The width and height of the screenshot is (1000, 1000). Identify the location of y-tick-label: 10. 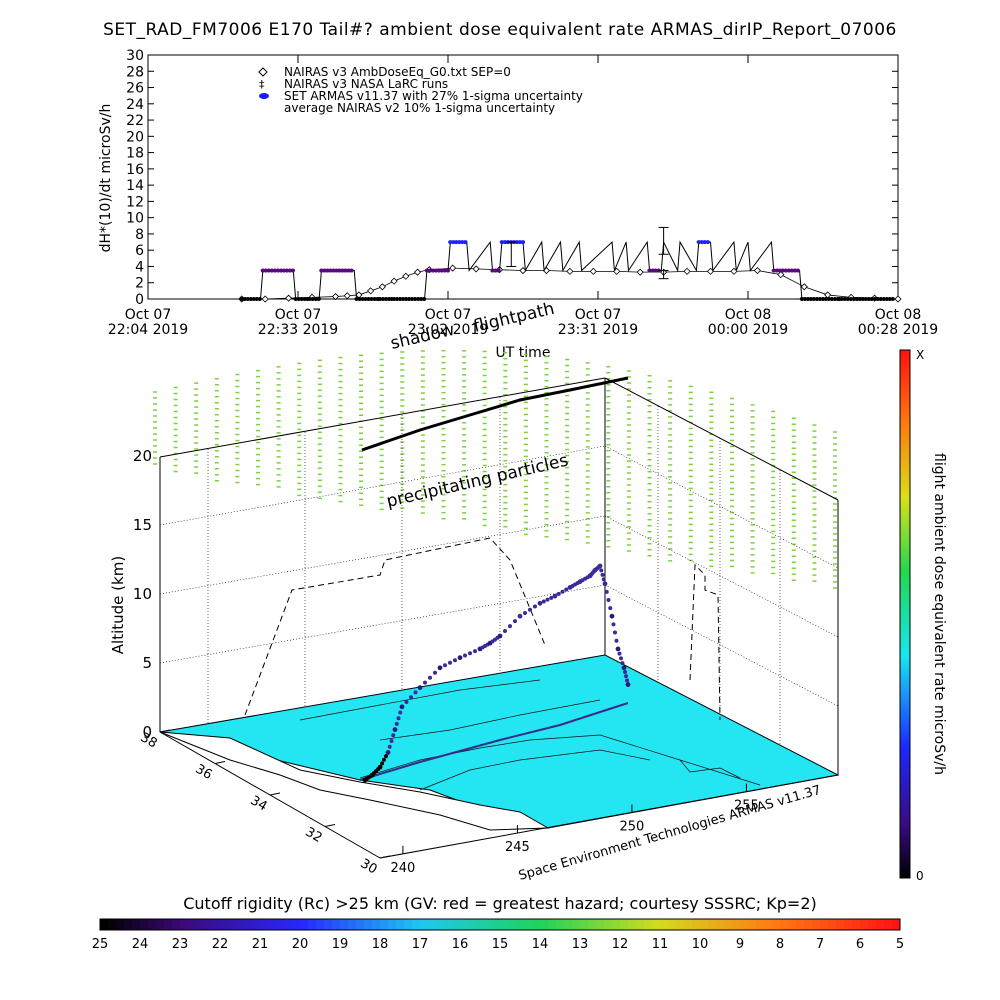
(135, 219).